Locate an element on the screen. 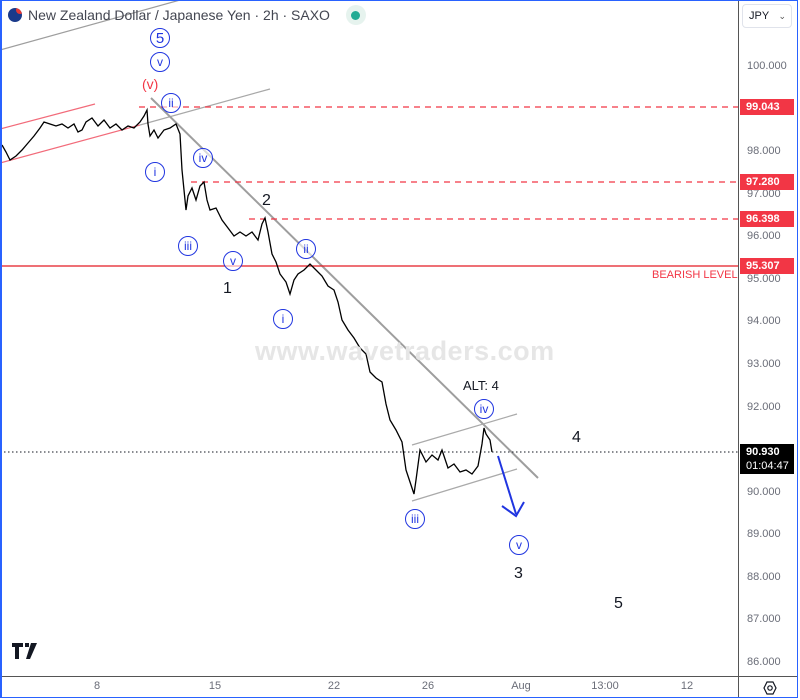 This screenshot has height=700, width=800. y-tick: 94.000 is located at coordinates (764, 321).